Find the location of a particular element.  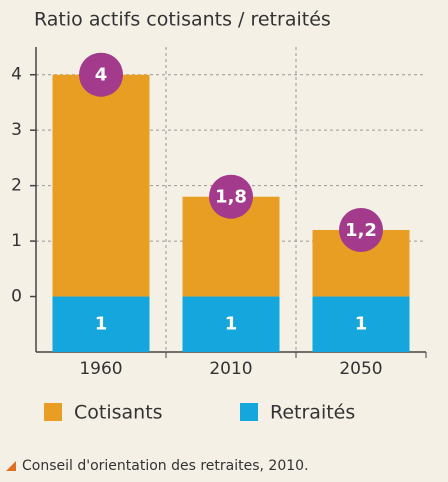

value-label: 1,8 is located at coordinates (231, 197).